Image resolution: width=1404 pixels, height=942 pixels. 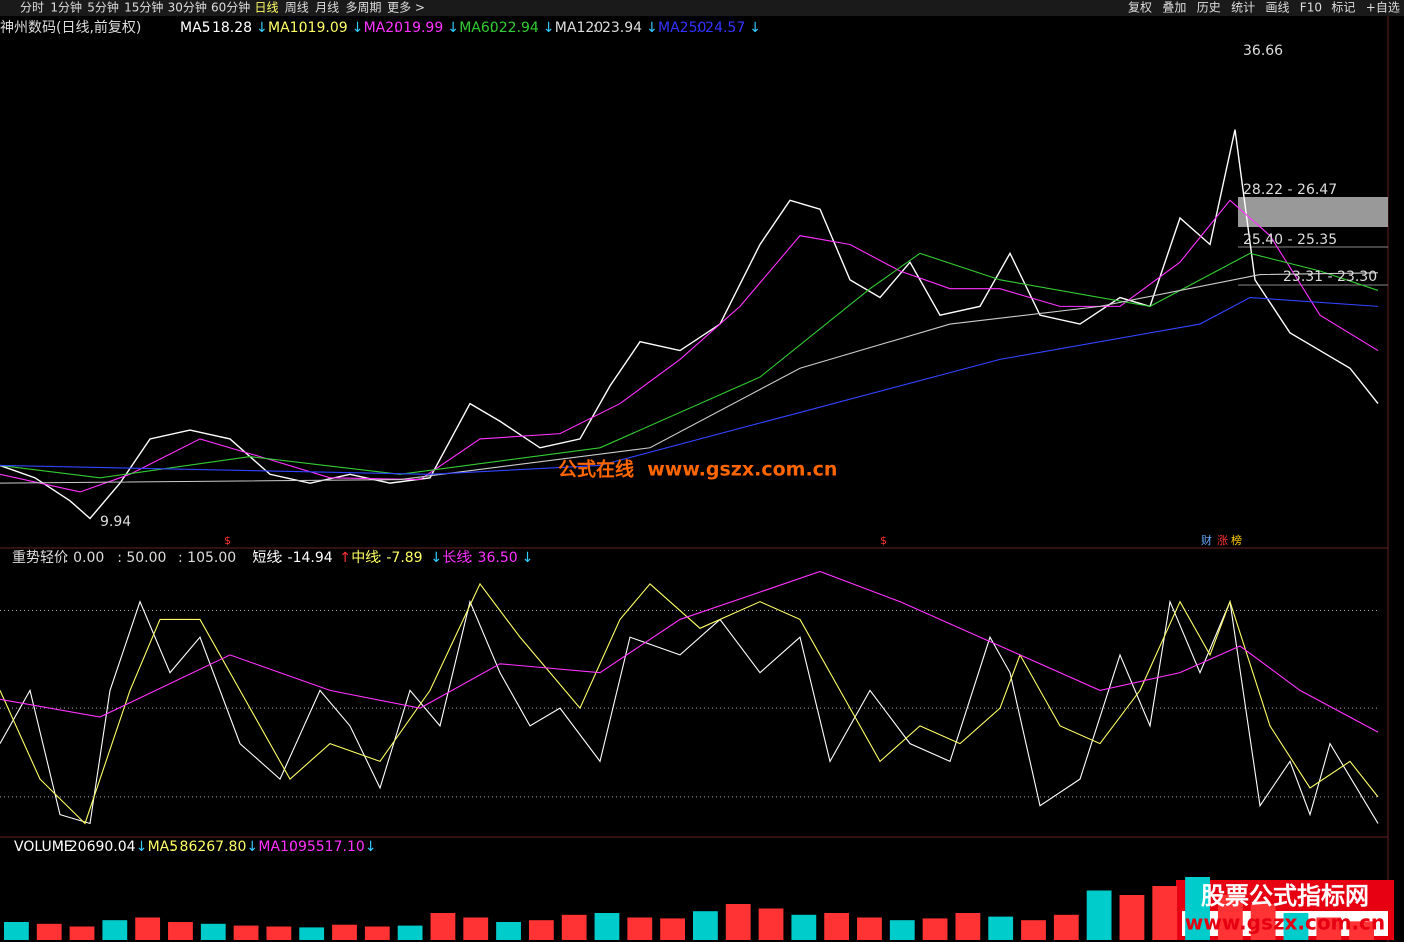 What do you see at coordinates (1343, 8) in the screenshot?
I see `tool-button: 标记` at bounding box center [1343, 8].